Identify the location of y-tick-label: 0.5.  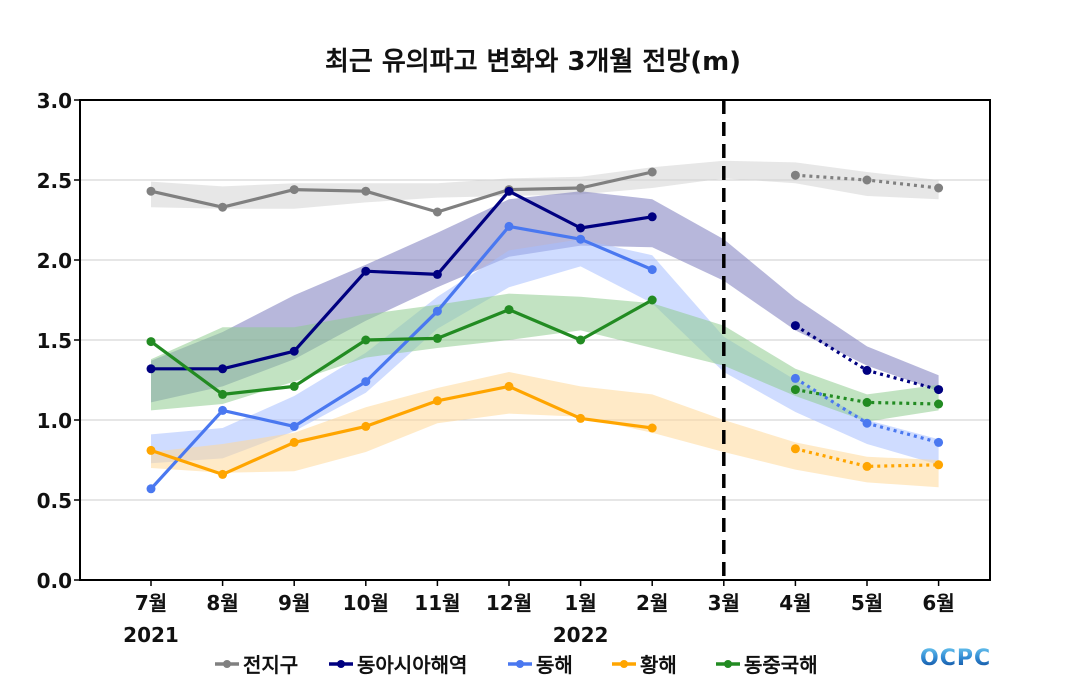
(54, 501).